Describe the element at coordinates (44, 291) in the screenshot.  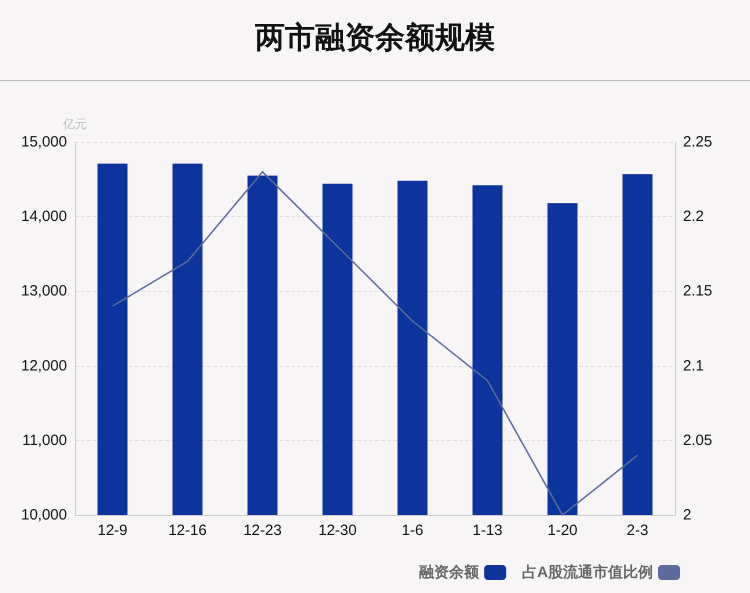
I see `y-tick-label: 13,000` at that location.